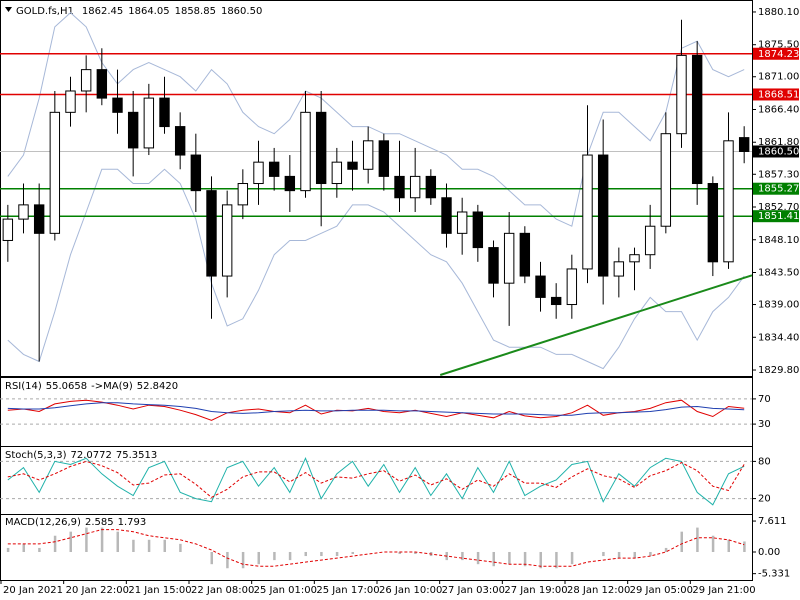 The image size is (800, 600). Describe the element at coordinates (774, 574) in the screenshot. I see `y-tick-label: -5.331` at that location.